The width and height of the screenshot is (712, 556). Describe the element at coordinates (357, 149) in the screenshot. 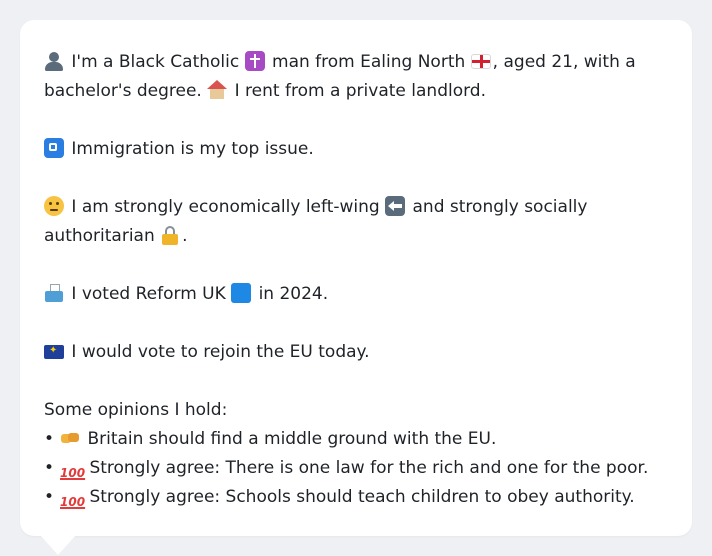

I see `top-issue-paragraph: Immigration is my top issue.` at that location.